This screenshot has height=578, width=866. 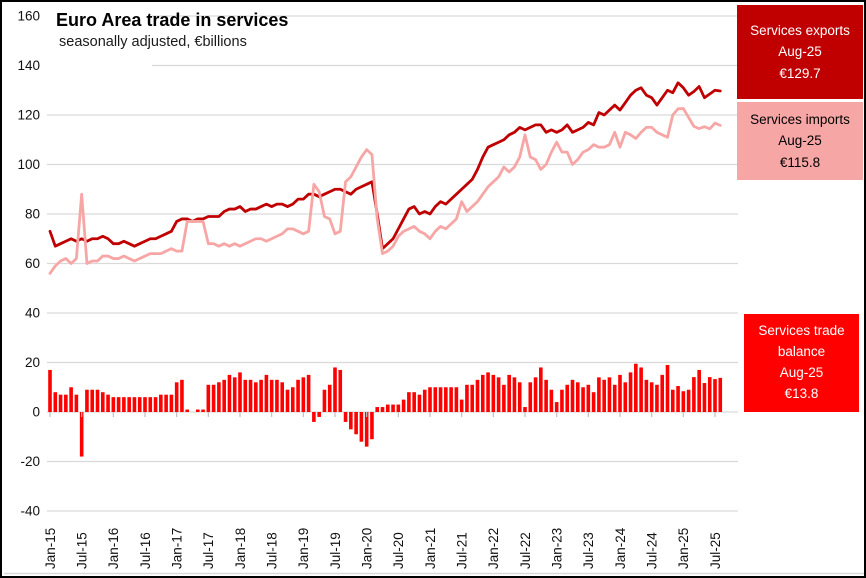 I want to click on y-axis-labels: 160 140 120 100 80 60 40 20 0 -20 -40, so click(x=28, y=264).